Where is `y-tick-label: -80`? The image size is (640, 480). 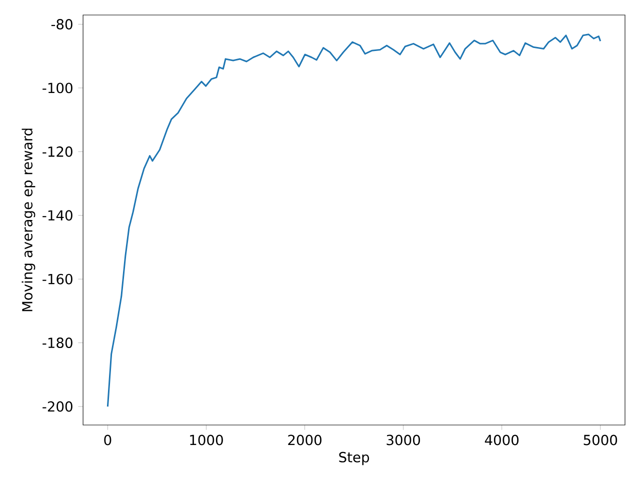
y-tick-label: -80 is located at coordinates (61, 24).